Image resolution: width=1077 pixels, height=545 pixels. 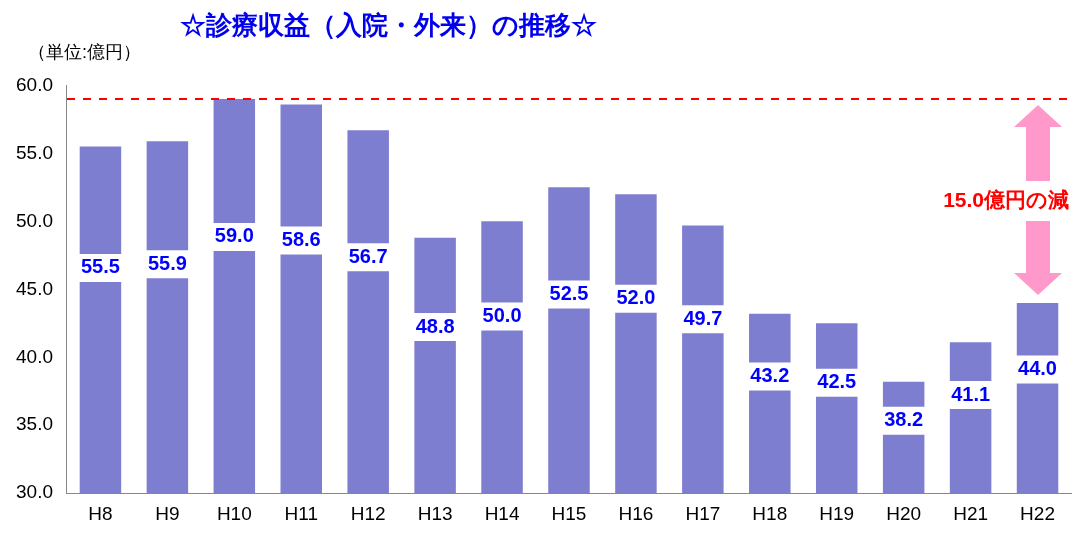 I want to click on data-label: 49.7, so click(x=703, y=317).